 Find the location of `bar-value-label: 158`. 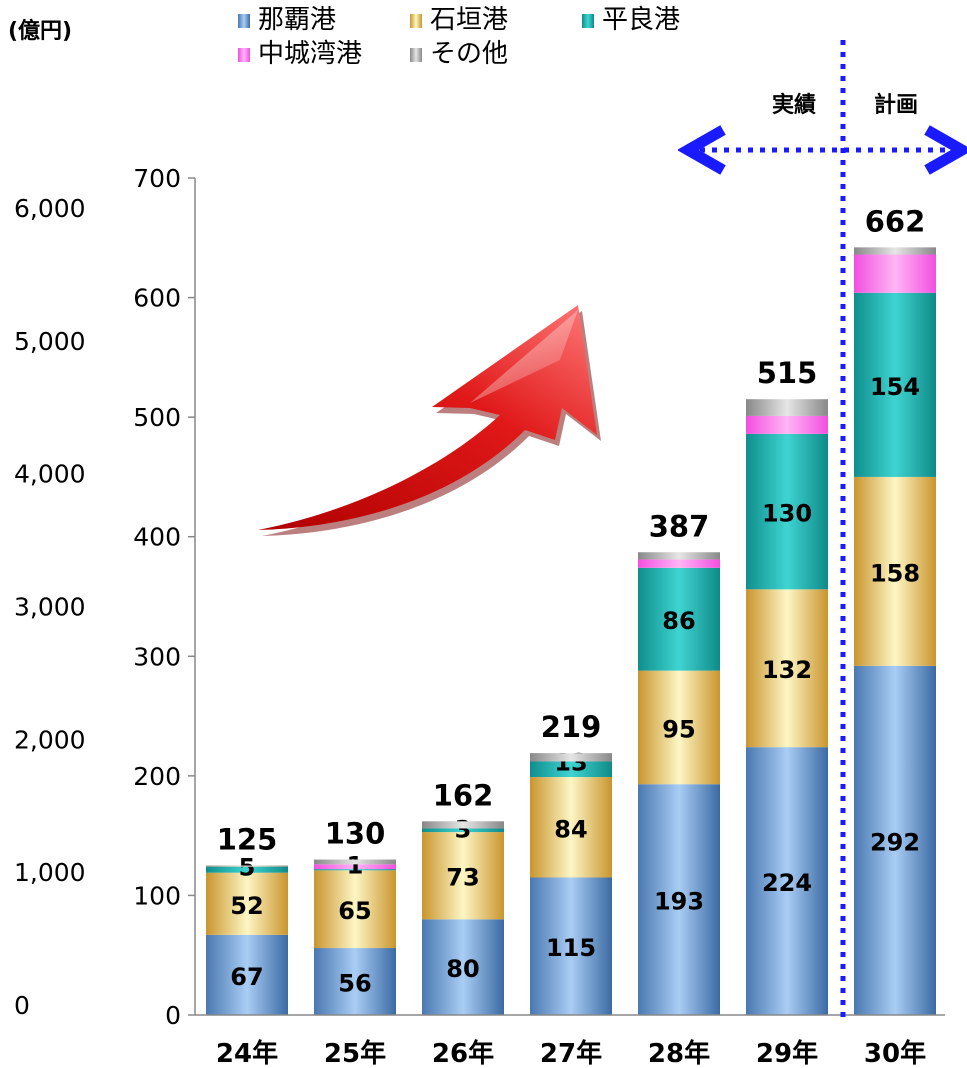

bar-value-label: 158 is located at coordinates (895, 573).